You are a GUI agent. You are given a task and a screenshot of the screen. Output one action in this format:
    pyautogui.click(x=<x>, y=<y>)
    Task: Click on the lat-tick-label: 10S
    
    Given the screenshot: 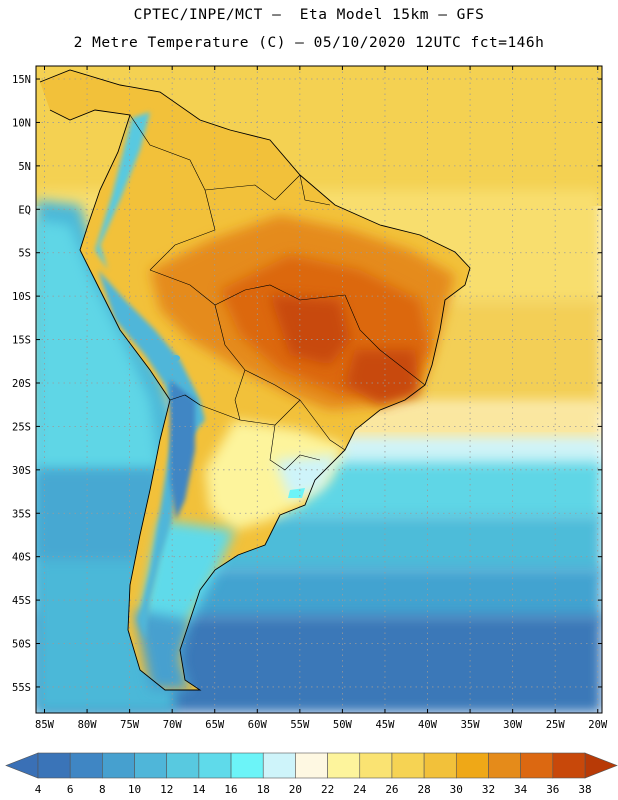 What is the action you would take?
    pyautogui.click(x=21, y=297)
    